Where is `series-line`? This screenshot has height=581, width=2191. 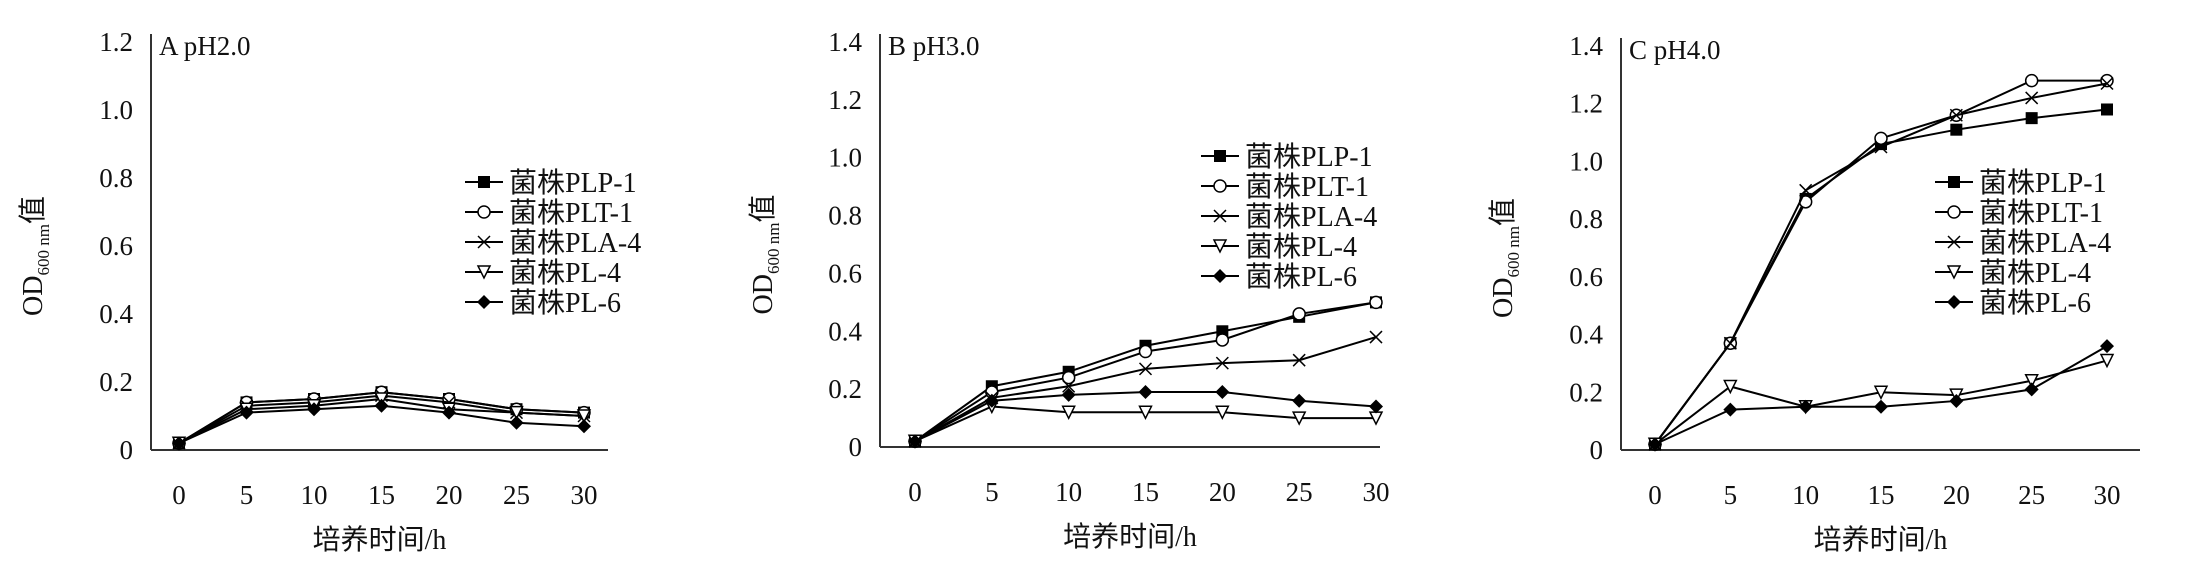 series-line is located at coordinates (1145, 372).